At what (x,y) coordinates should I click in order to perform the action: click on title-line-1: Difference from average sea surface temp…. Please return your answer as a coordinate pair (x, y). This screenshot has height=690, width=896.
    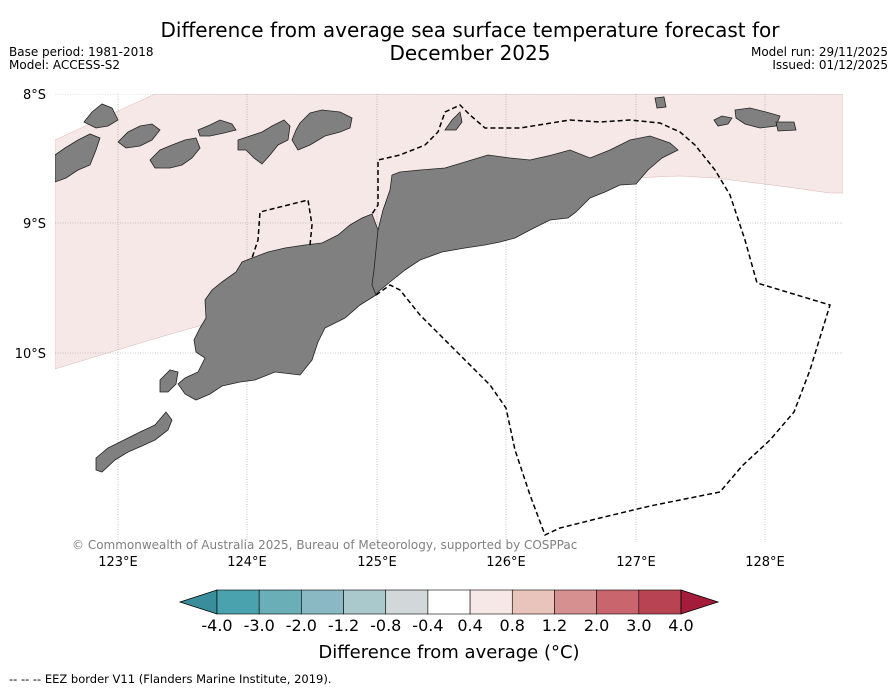
    Looking at the image, I should click on (470, 30).